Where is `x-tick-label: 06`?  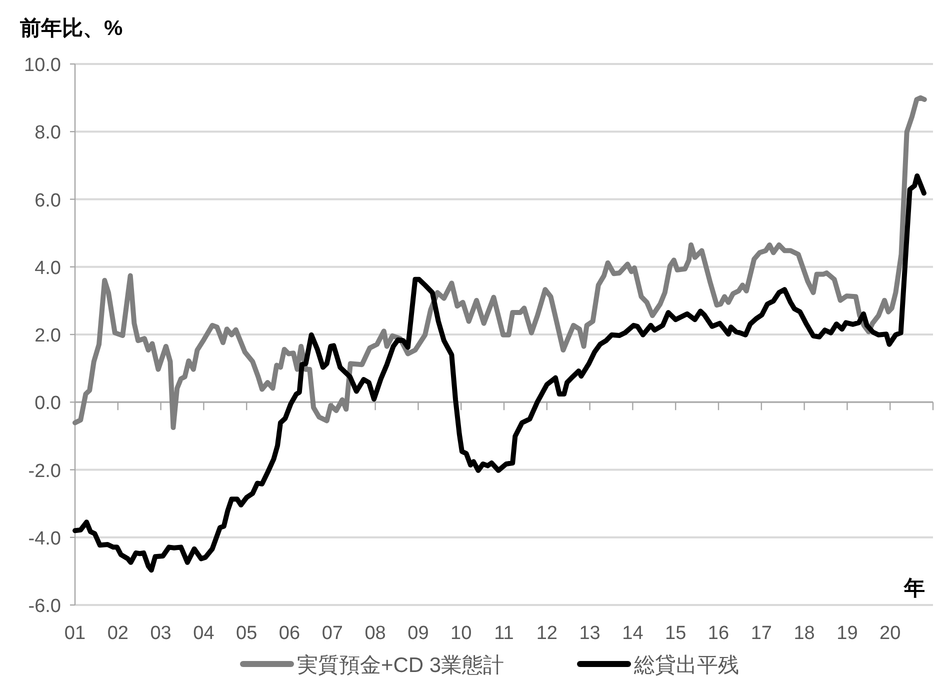 x-tick-label: 06 is located at coordinates (289, 633).